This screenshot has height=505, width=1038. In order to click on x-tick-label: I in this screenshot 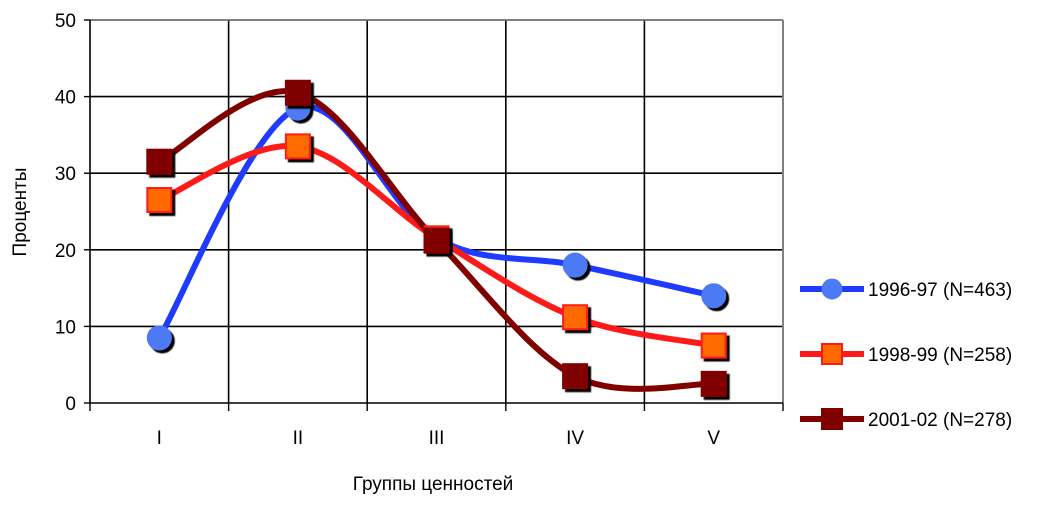, I will do `click(159, 438)`.